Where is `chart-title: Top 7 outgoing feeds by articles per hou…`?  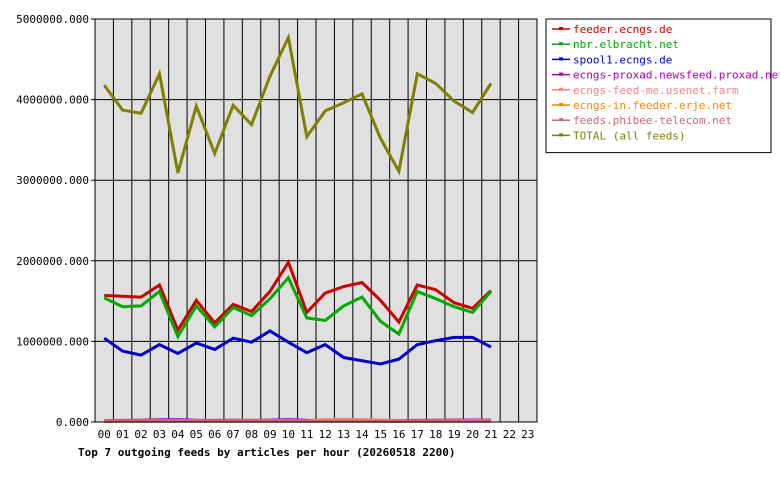 chart-title: Top 7 outgoing feeds by articles per hou… is located at coordinates (267, 452).